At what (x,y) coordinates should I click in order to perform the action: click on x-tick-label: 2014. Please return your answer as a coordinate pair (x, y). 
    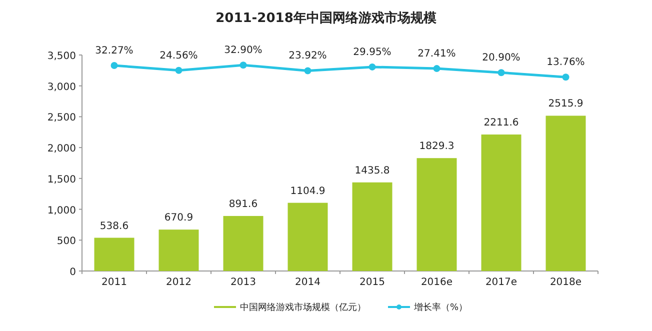
    Looking at the image, I should click on (307, 282).